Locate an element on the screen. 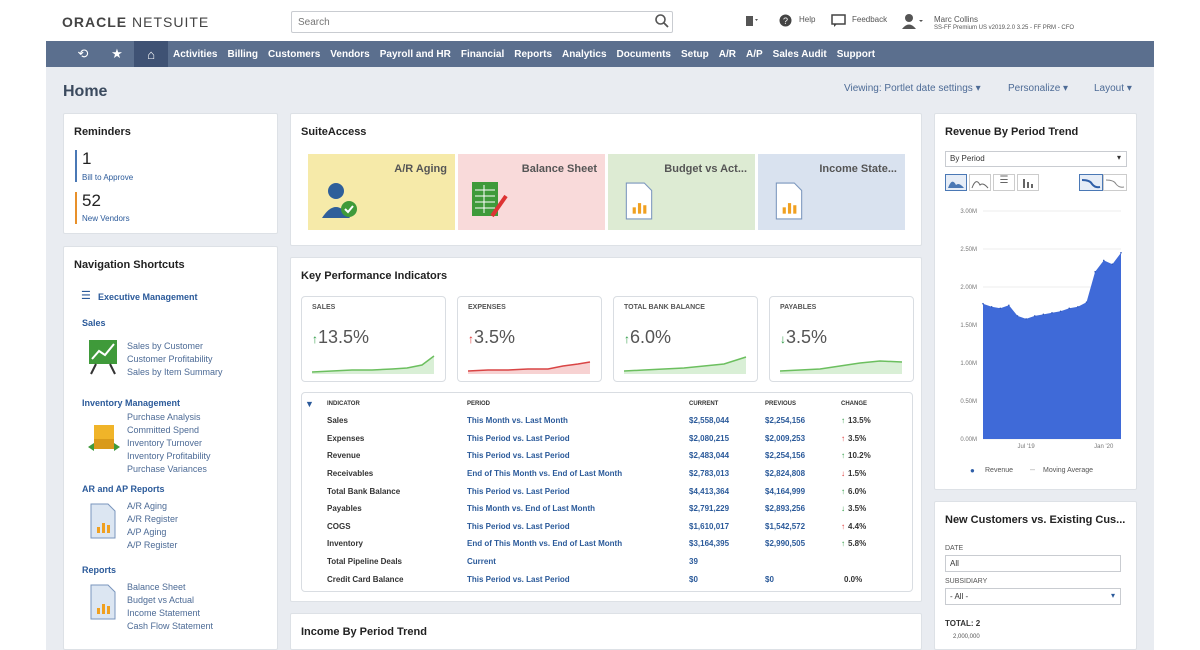 This screenshot has height=650, width=1200. tab-ar: A/R is located at coordinates (727, 54).